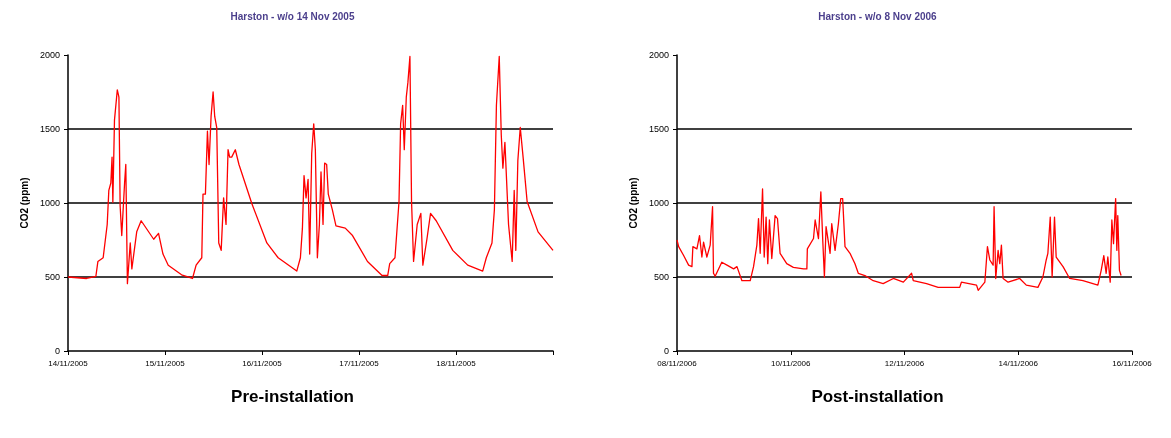 This screenshot has height=438, width=1171. What do you see at coordinates (292, 396) in the screenshot?
I see `text: Pre-installation` at bounding box center [292, 396].